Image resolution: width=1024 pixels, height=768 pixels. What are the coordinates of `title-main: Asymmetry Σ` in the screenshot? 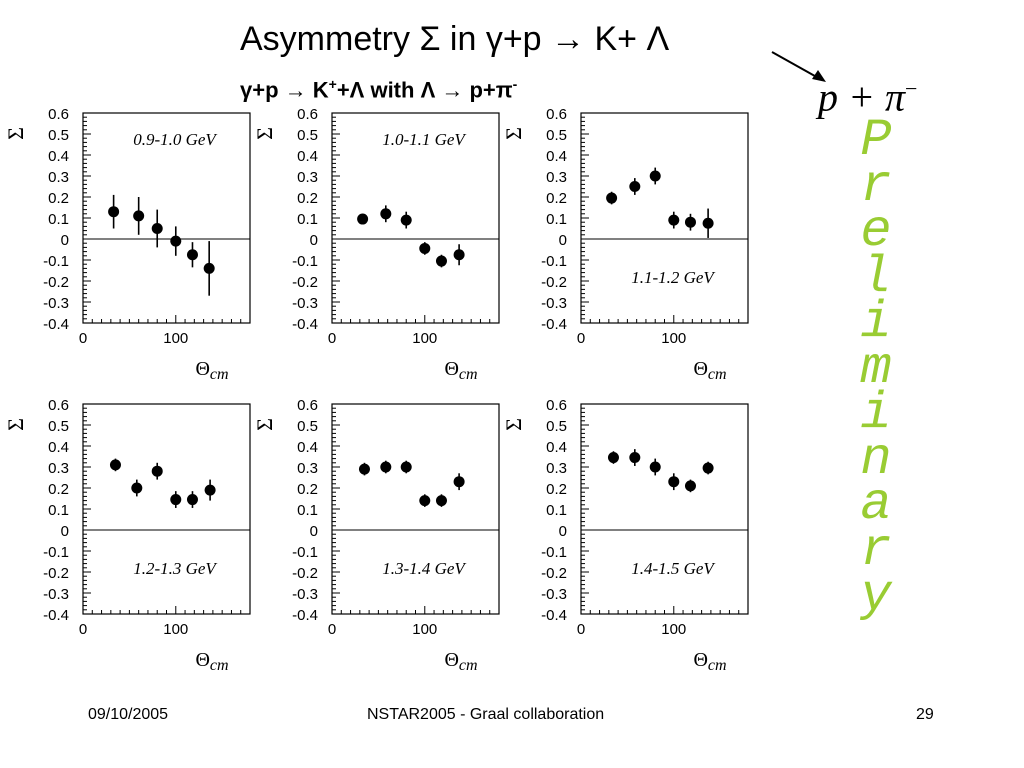 It's located at (340, 39).